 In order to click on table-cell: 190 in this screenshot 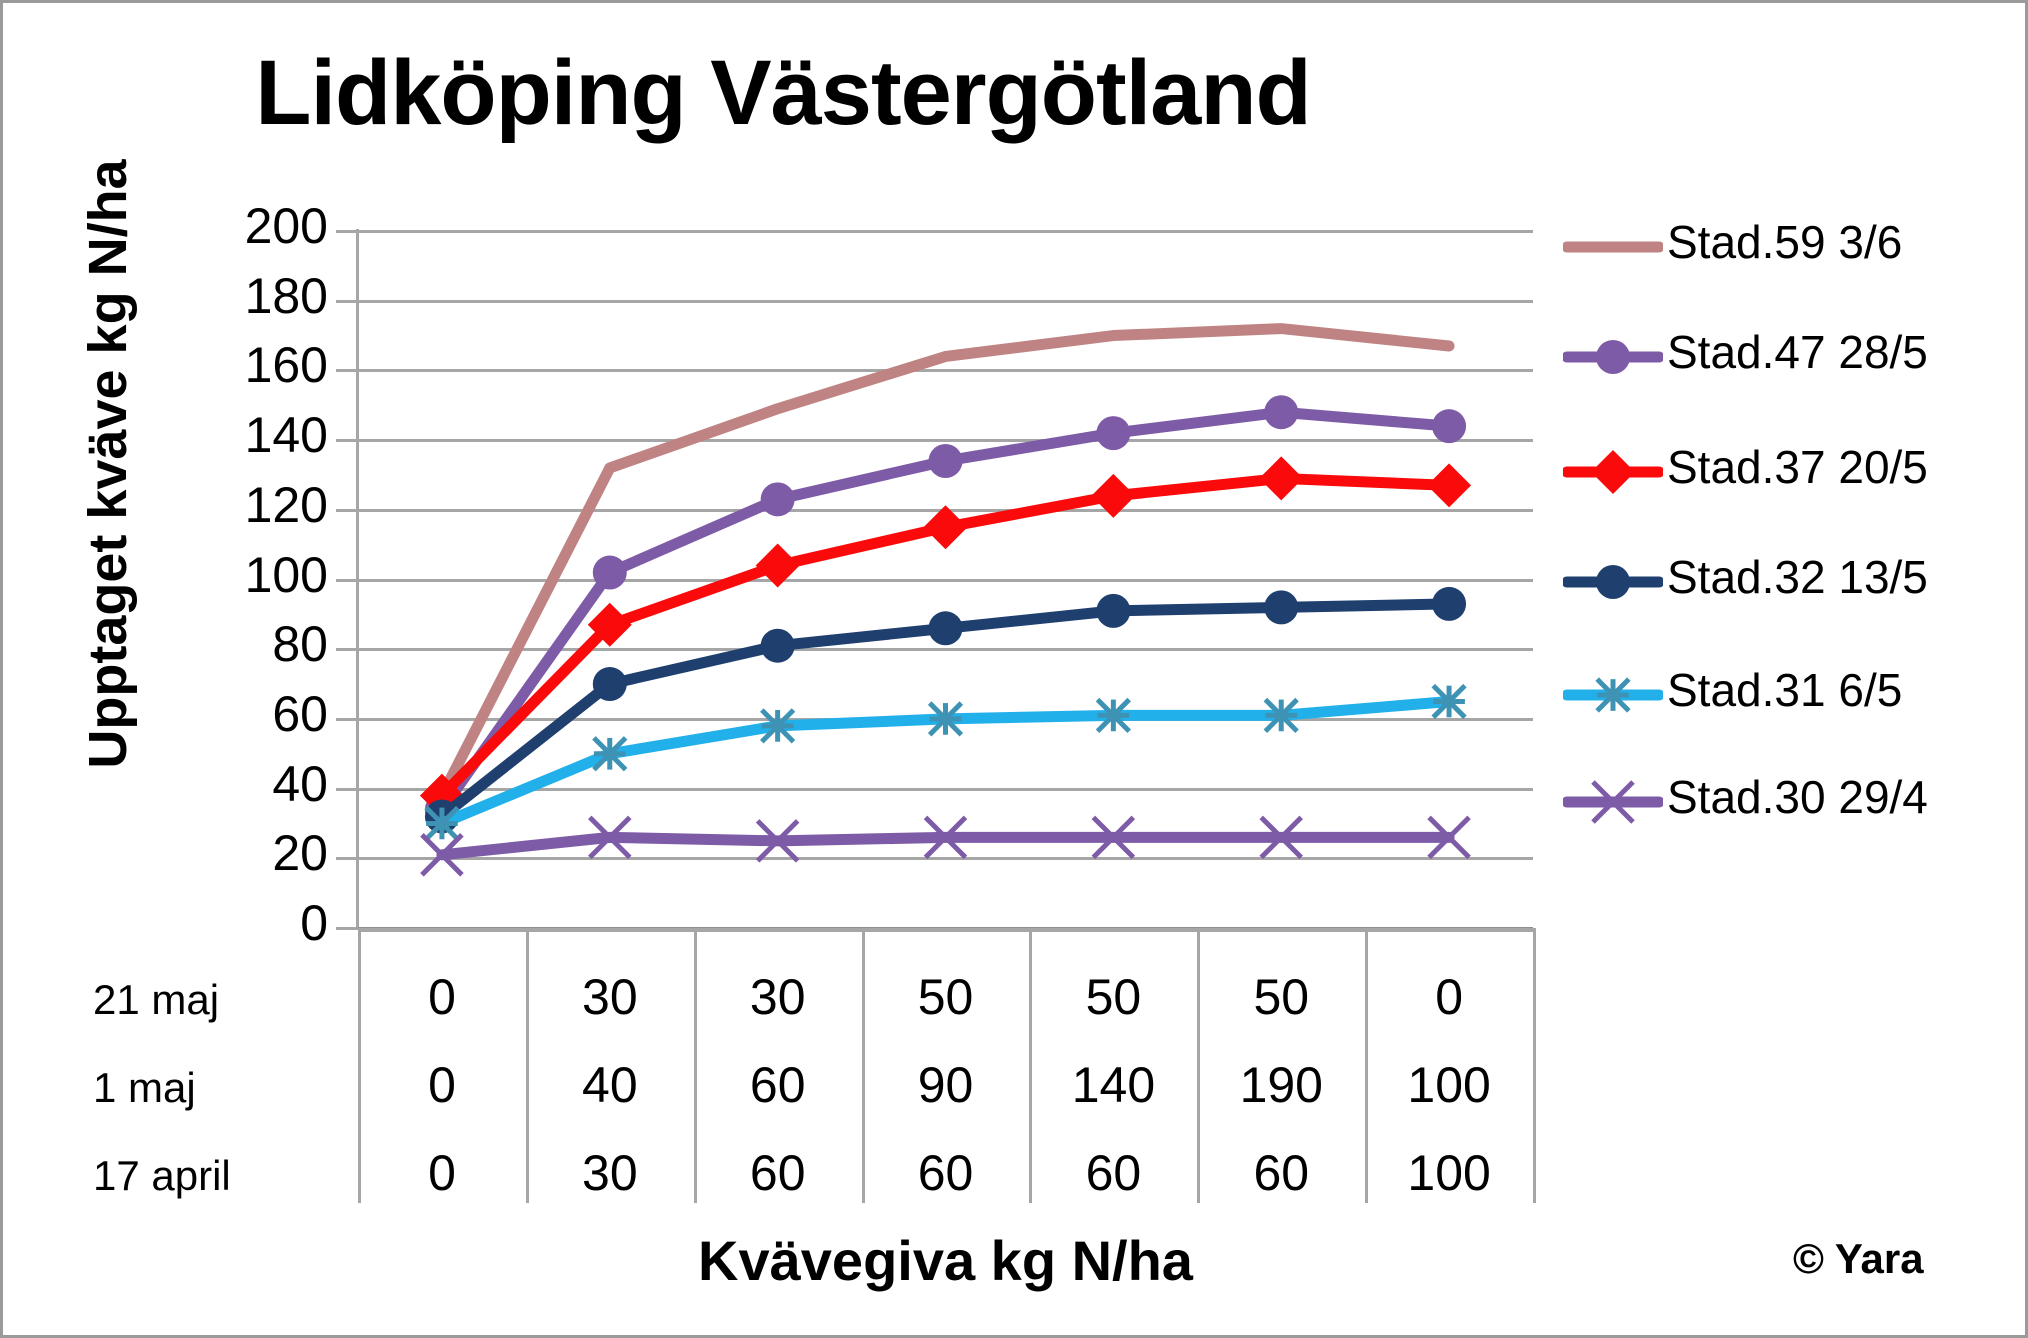, I will do `click(1281, 1085)`.